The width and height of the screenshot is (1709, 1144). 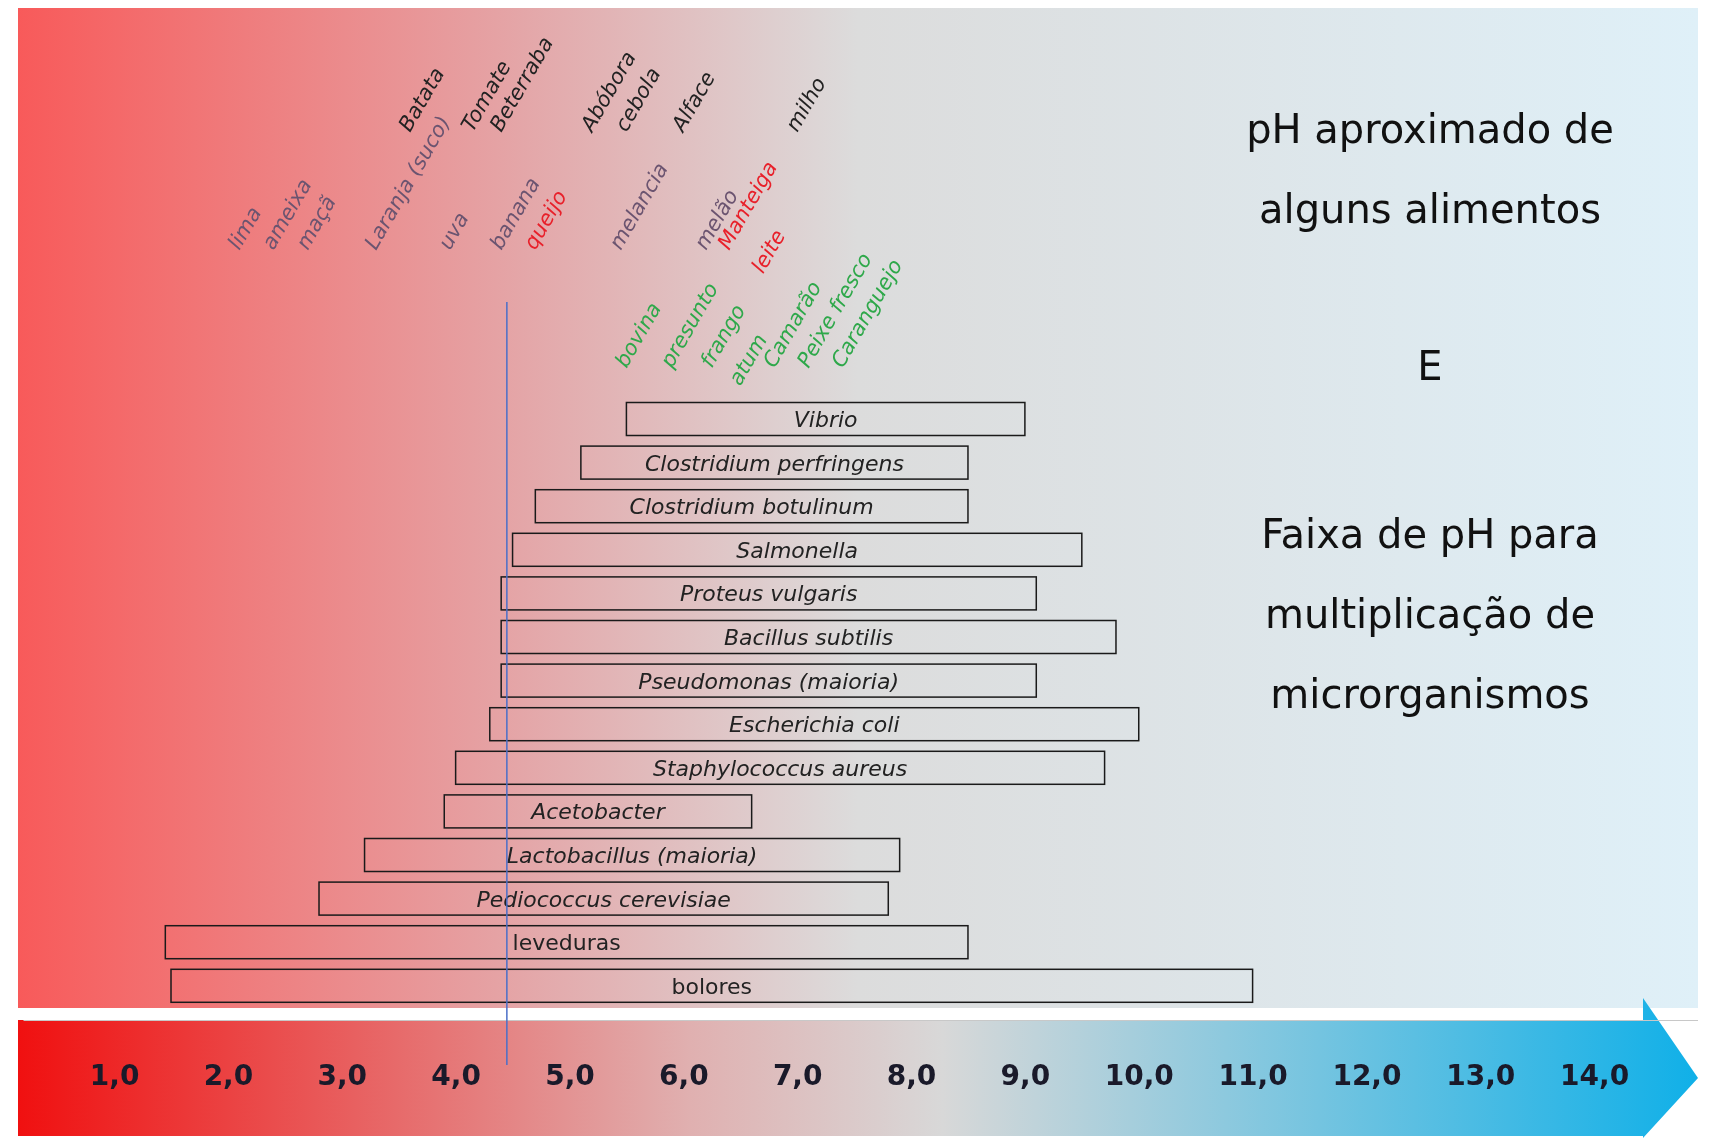 What do you see at coordinates (1430, 366) in the screenshot?
I see `text: E` at bounding box center [1430, 366].